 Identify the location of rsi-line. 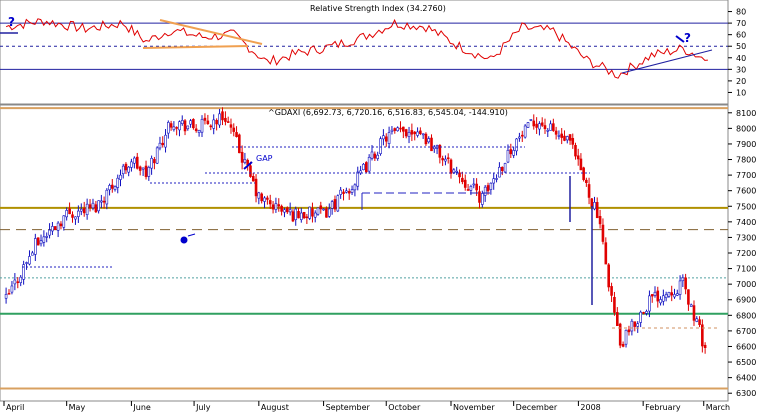
(356, 48).